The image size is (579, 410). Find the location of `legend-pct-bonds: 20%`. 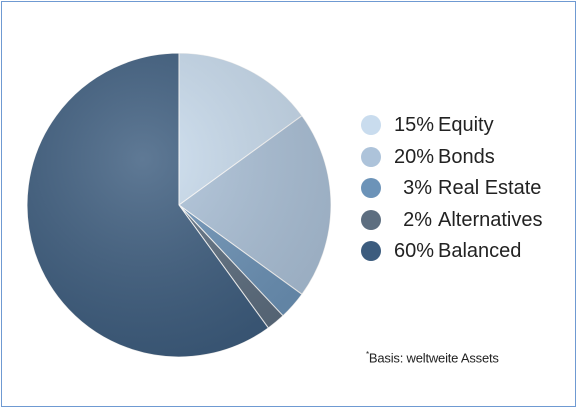

legend-pct-bonds: 20% is located at coordinates (414, 156).